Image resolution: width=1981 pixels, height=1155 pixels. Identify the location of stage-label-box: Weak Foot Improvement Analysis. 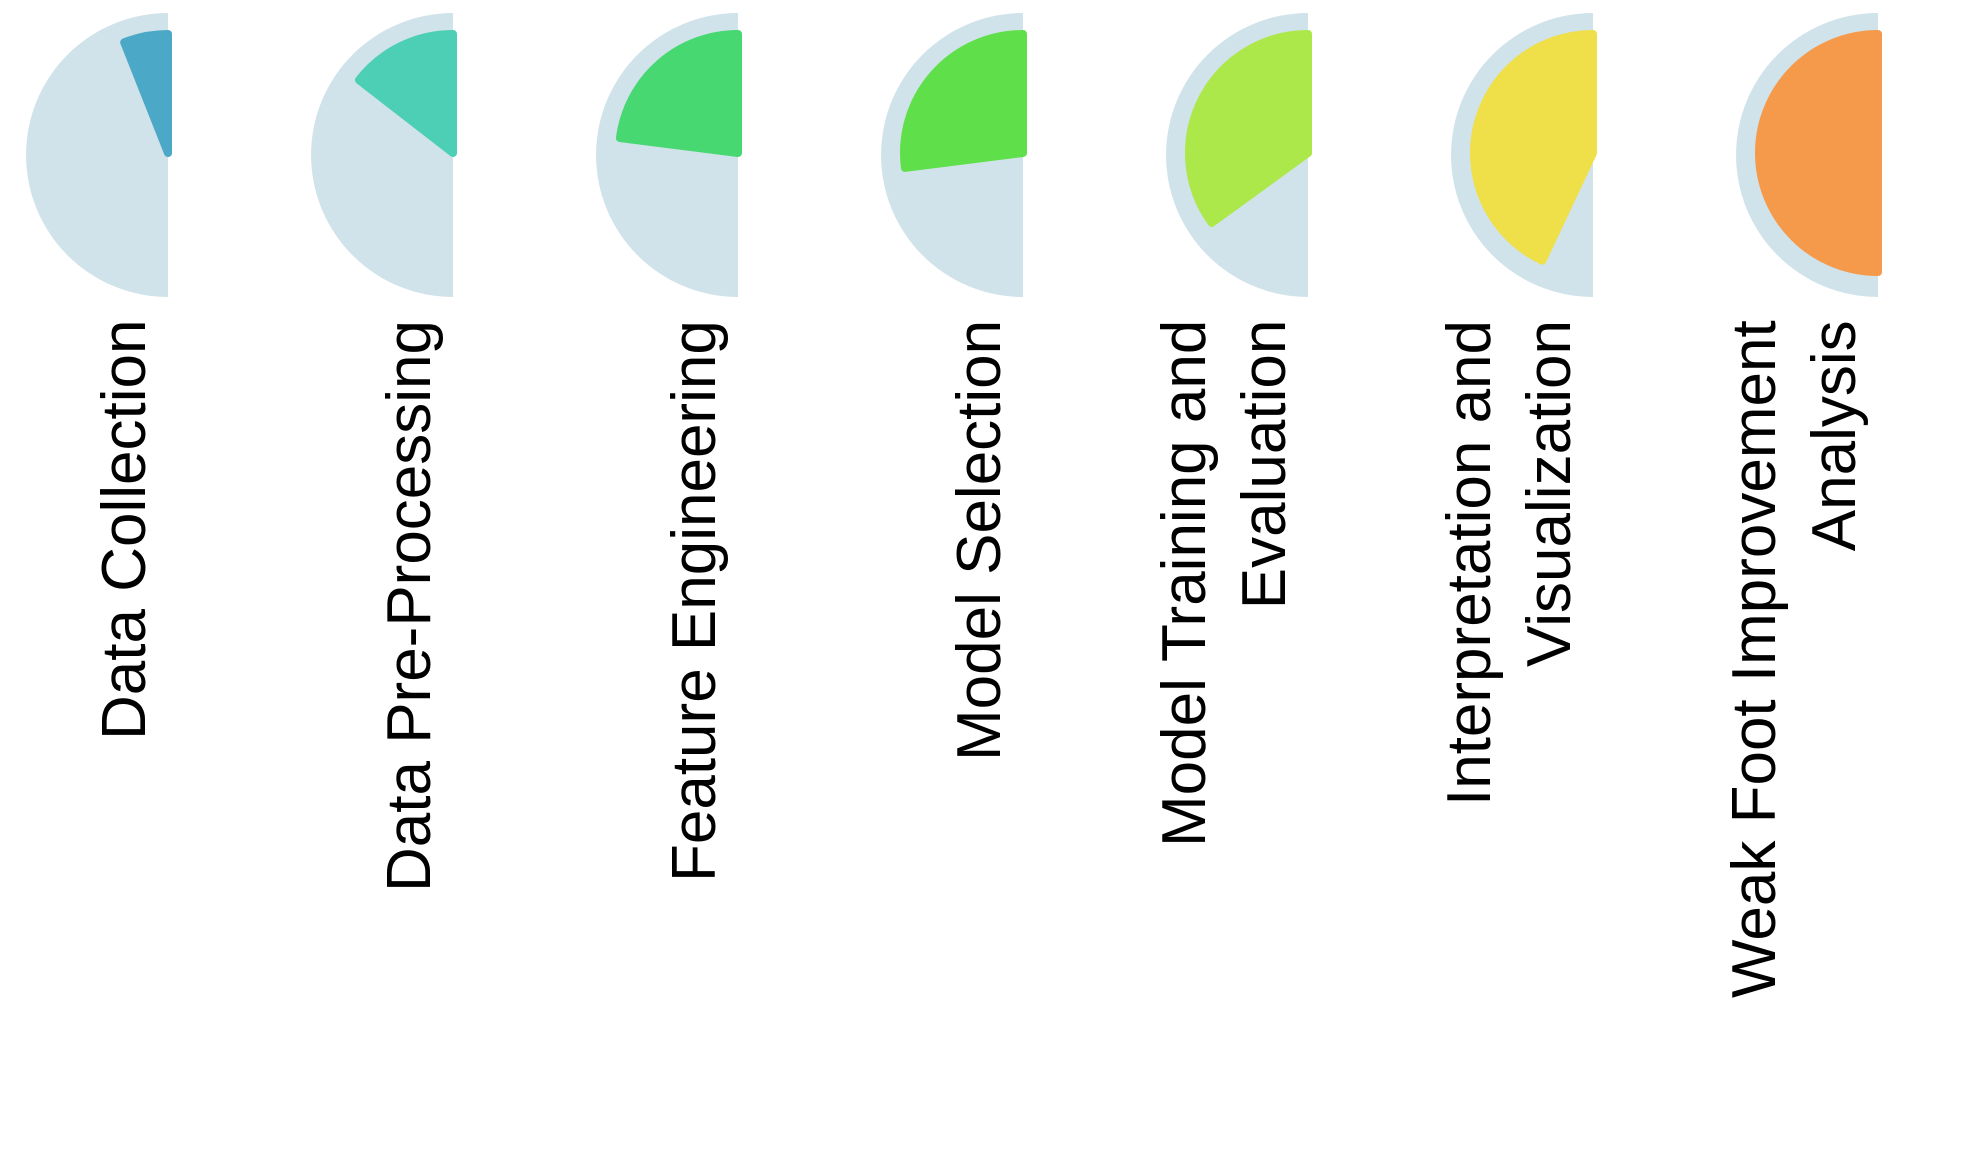
(1845, 730).